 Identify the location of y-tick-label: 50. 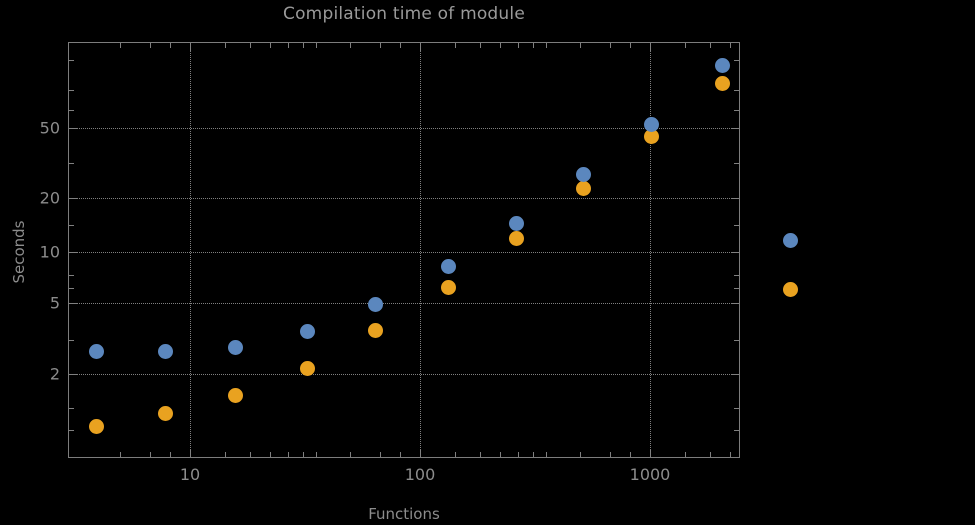
(49, 128).